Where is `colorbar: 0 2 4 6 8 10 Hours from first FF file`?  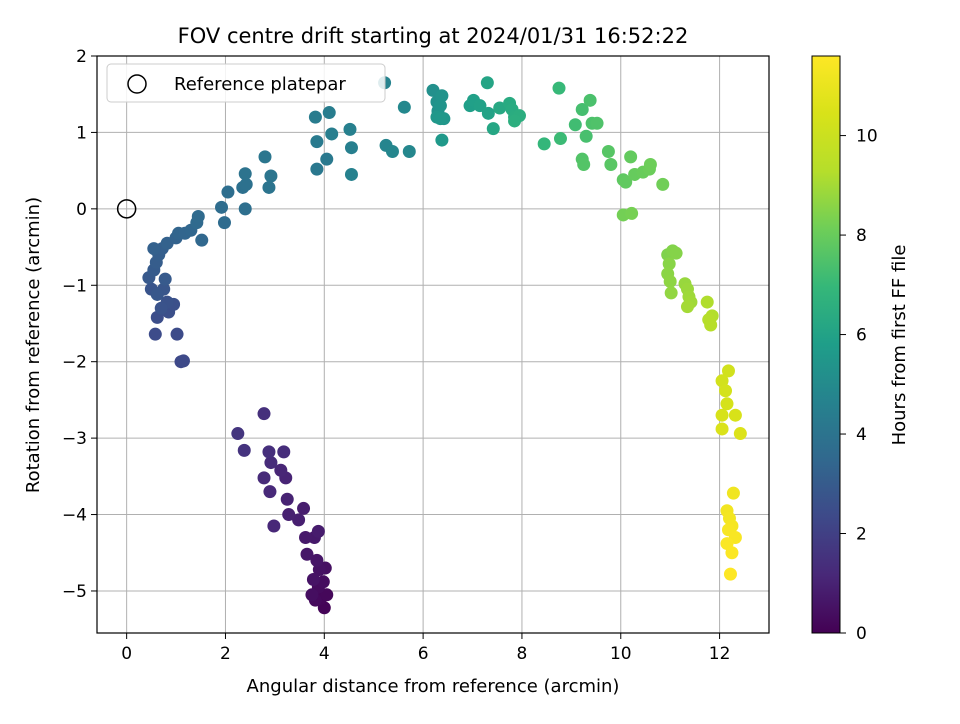 colorbar: 0 2 4 6 8 10 Hours from first FF file is located at coordinates (860, 349).